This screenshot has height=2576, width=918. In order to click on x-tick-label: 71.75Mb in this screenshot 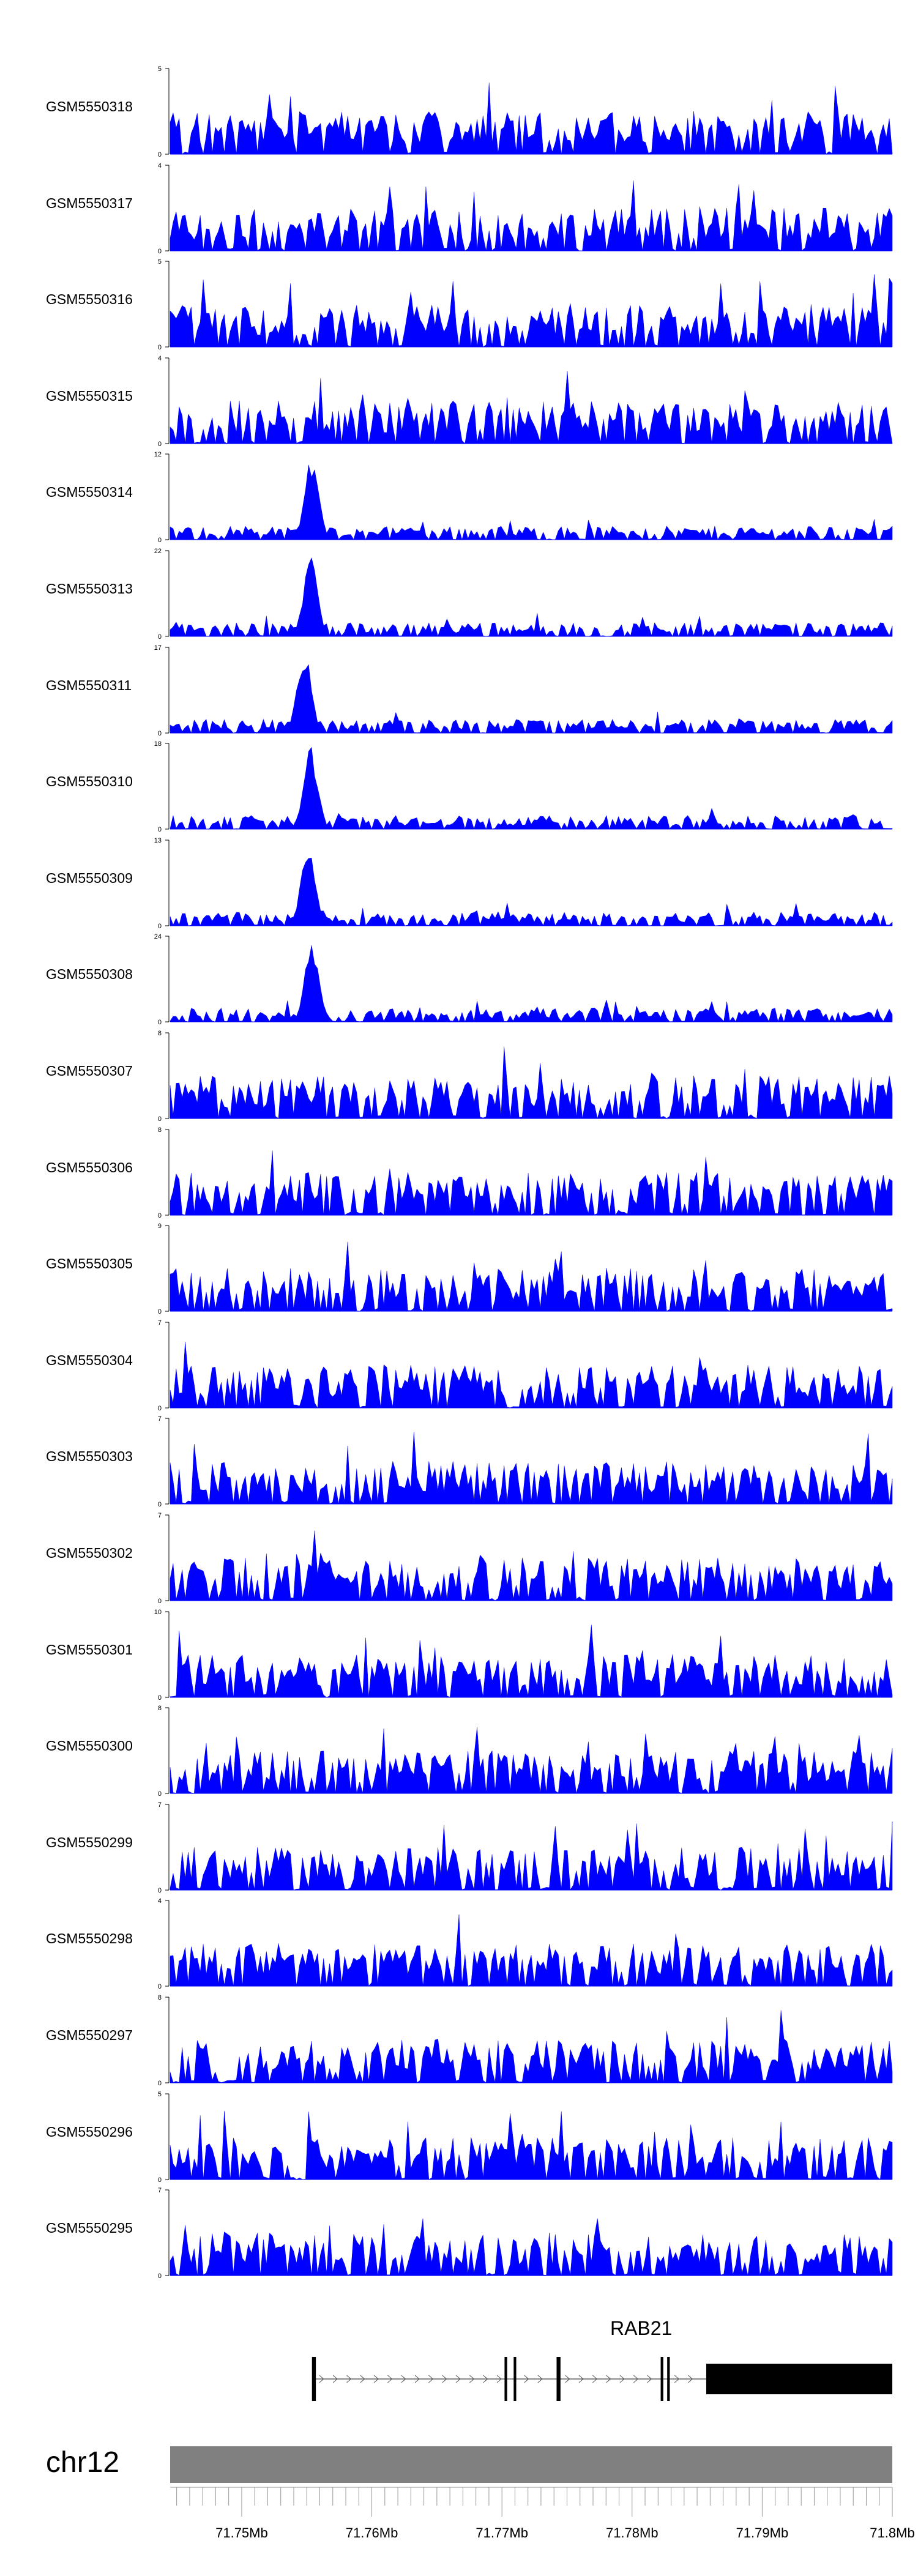, I will do `click(241, 2533)`.